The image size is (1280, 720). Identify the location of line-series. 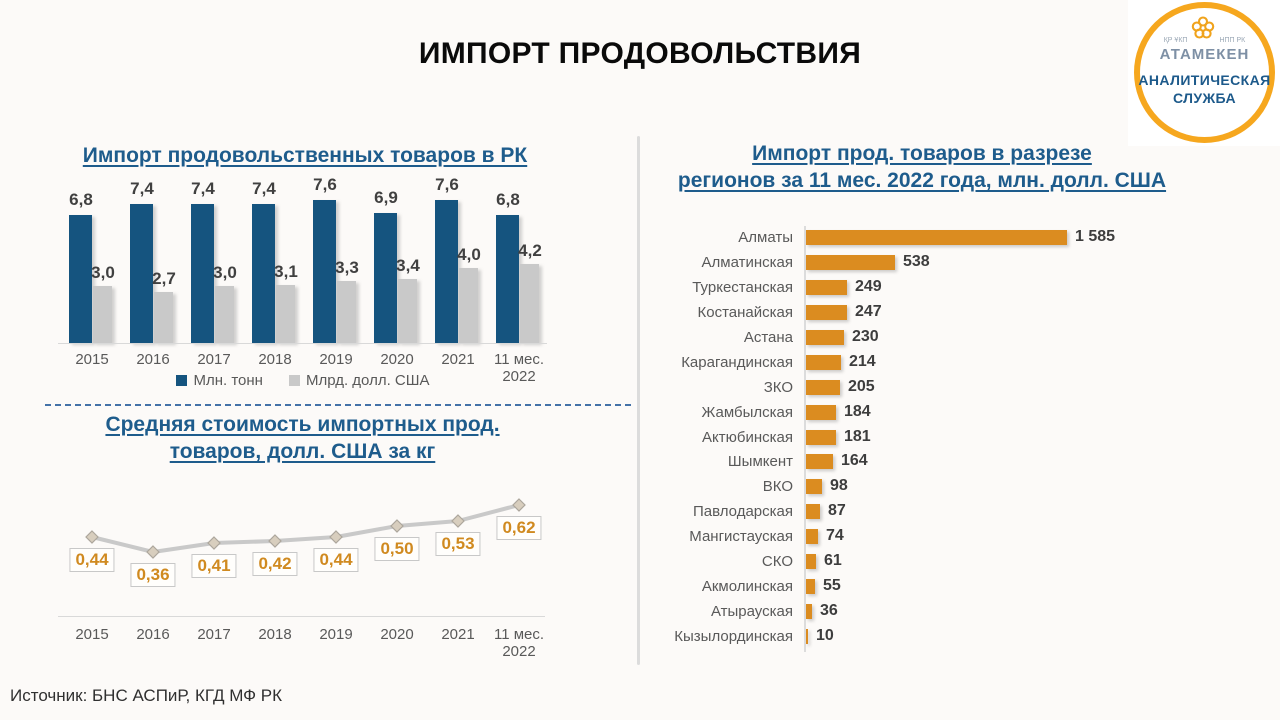
(305, 528).